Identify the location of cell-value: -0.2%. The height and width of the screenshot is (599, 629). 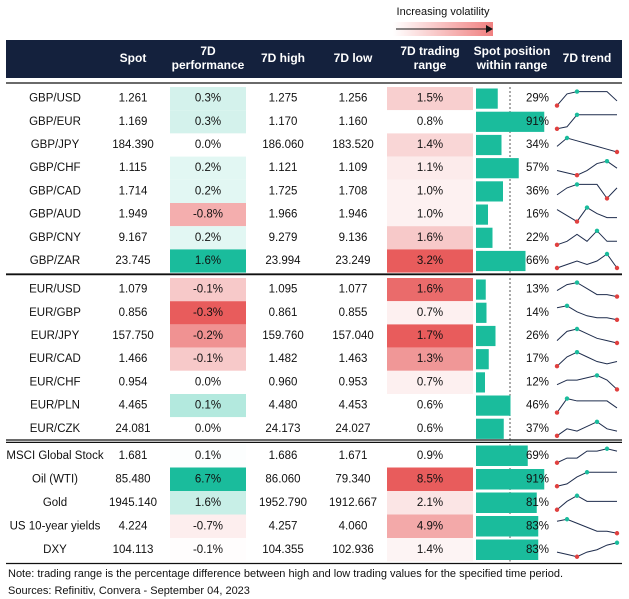
(208, 336).